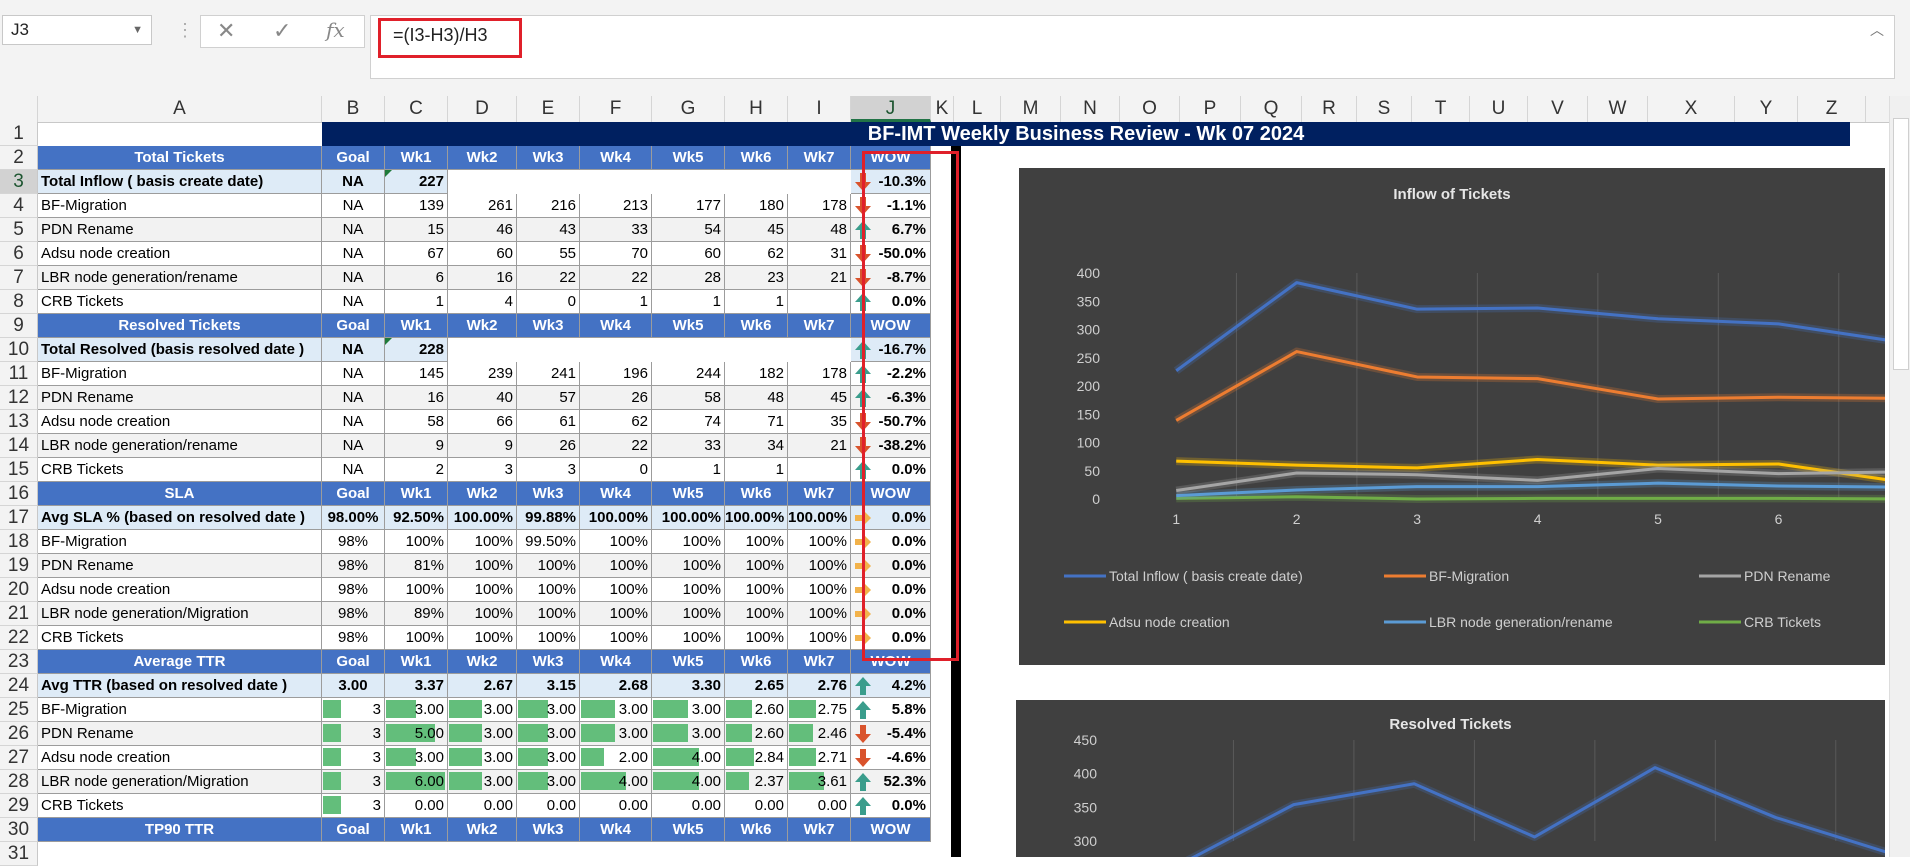 The image size is (1910, 866). I want to click on chevron-down-icon: ▼, so click(137, 30).